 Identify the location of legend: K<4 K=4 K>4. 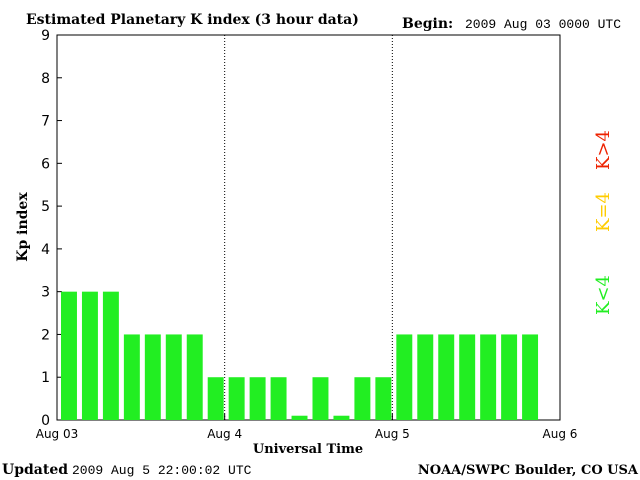
(603, 222).